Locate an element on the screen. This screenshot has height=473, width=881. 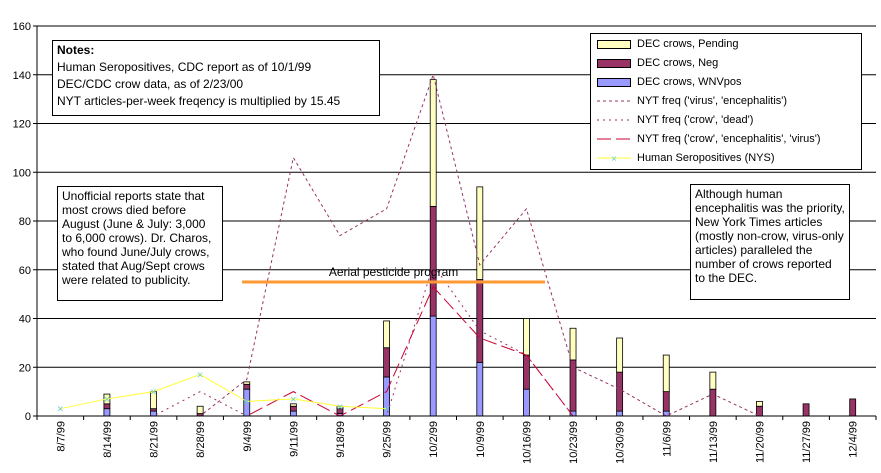
x-tick-label: 11/6/99 is located at coordinates (667, 439).